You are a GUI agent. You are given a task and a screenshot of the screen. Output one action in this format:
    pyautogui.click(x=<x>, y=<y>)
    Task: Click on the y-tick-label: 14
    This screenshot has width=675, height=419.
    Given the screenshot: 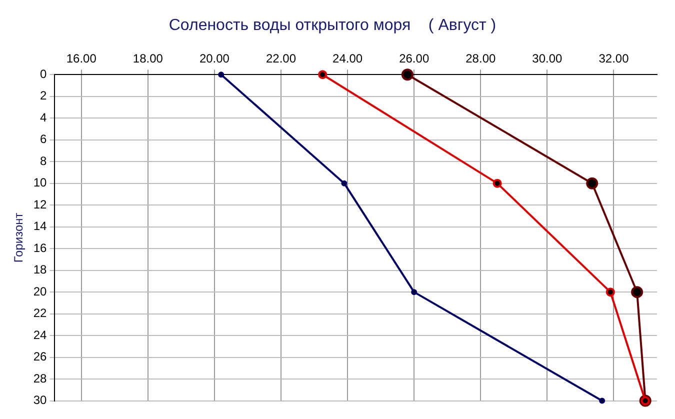 What is the action you would take?
    pyautogui.click(x=40, y=226)
    